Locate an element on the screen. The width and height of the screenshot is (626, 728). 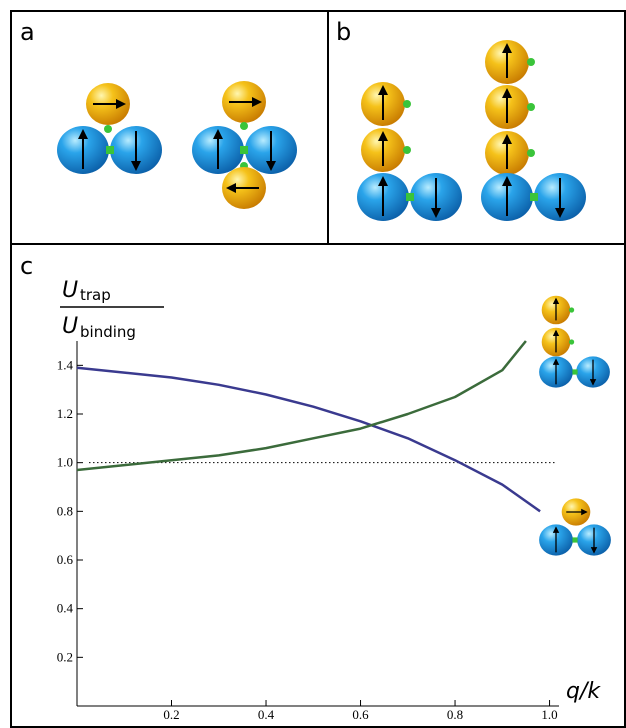
panel-label: b is located at coordinates (343, 32).